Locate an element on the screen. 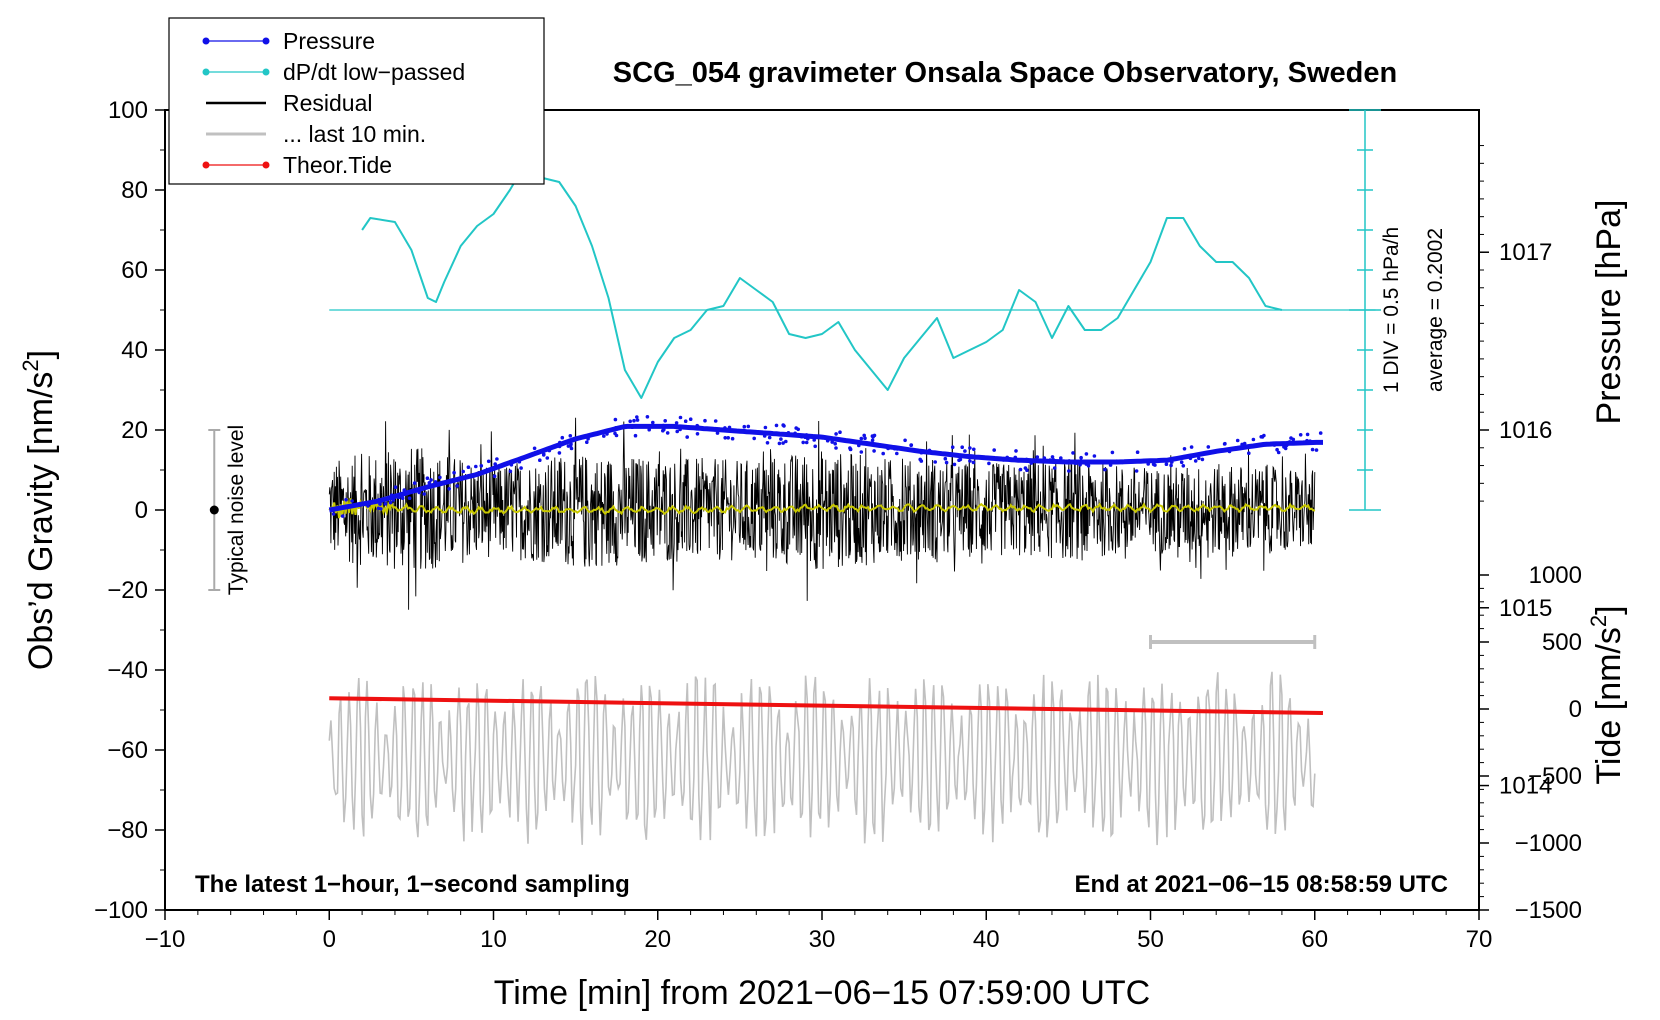 The height and width of the screenshot is (1020, 1660). x-tick-label: 50 is located at coordinates (1150, 939).